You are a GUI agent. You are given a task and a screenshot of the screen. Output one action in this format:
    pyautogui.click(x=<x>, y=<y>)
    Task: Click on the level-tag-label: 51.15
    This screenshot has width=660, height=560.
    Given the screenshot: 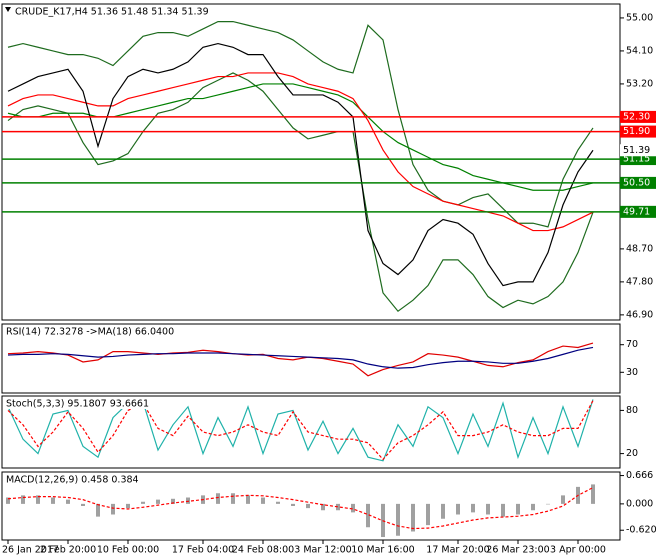 What is the action you would take?
    pyautogui.click(x=636, y=159)
    